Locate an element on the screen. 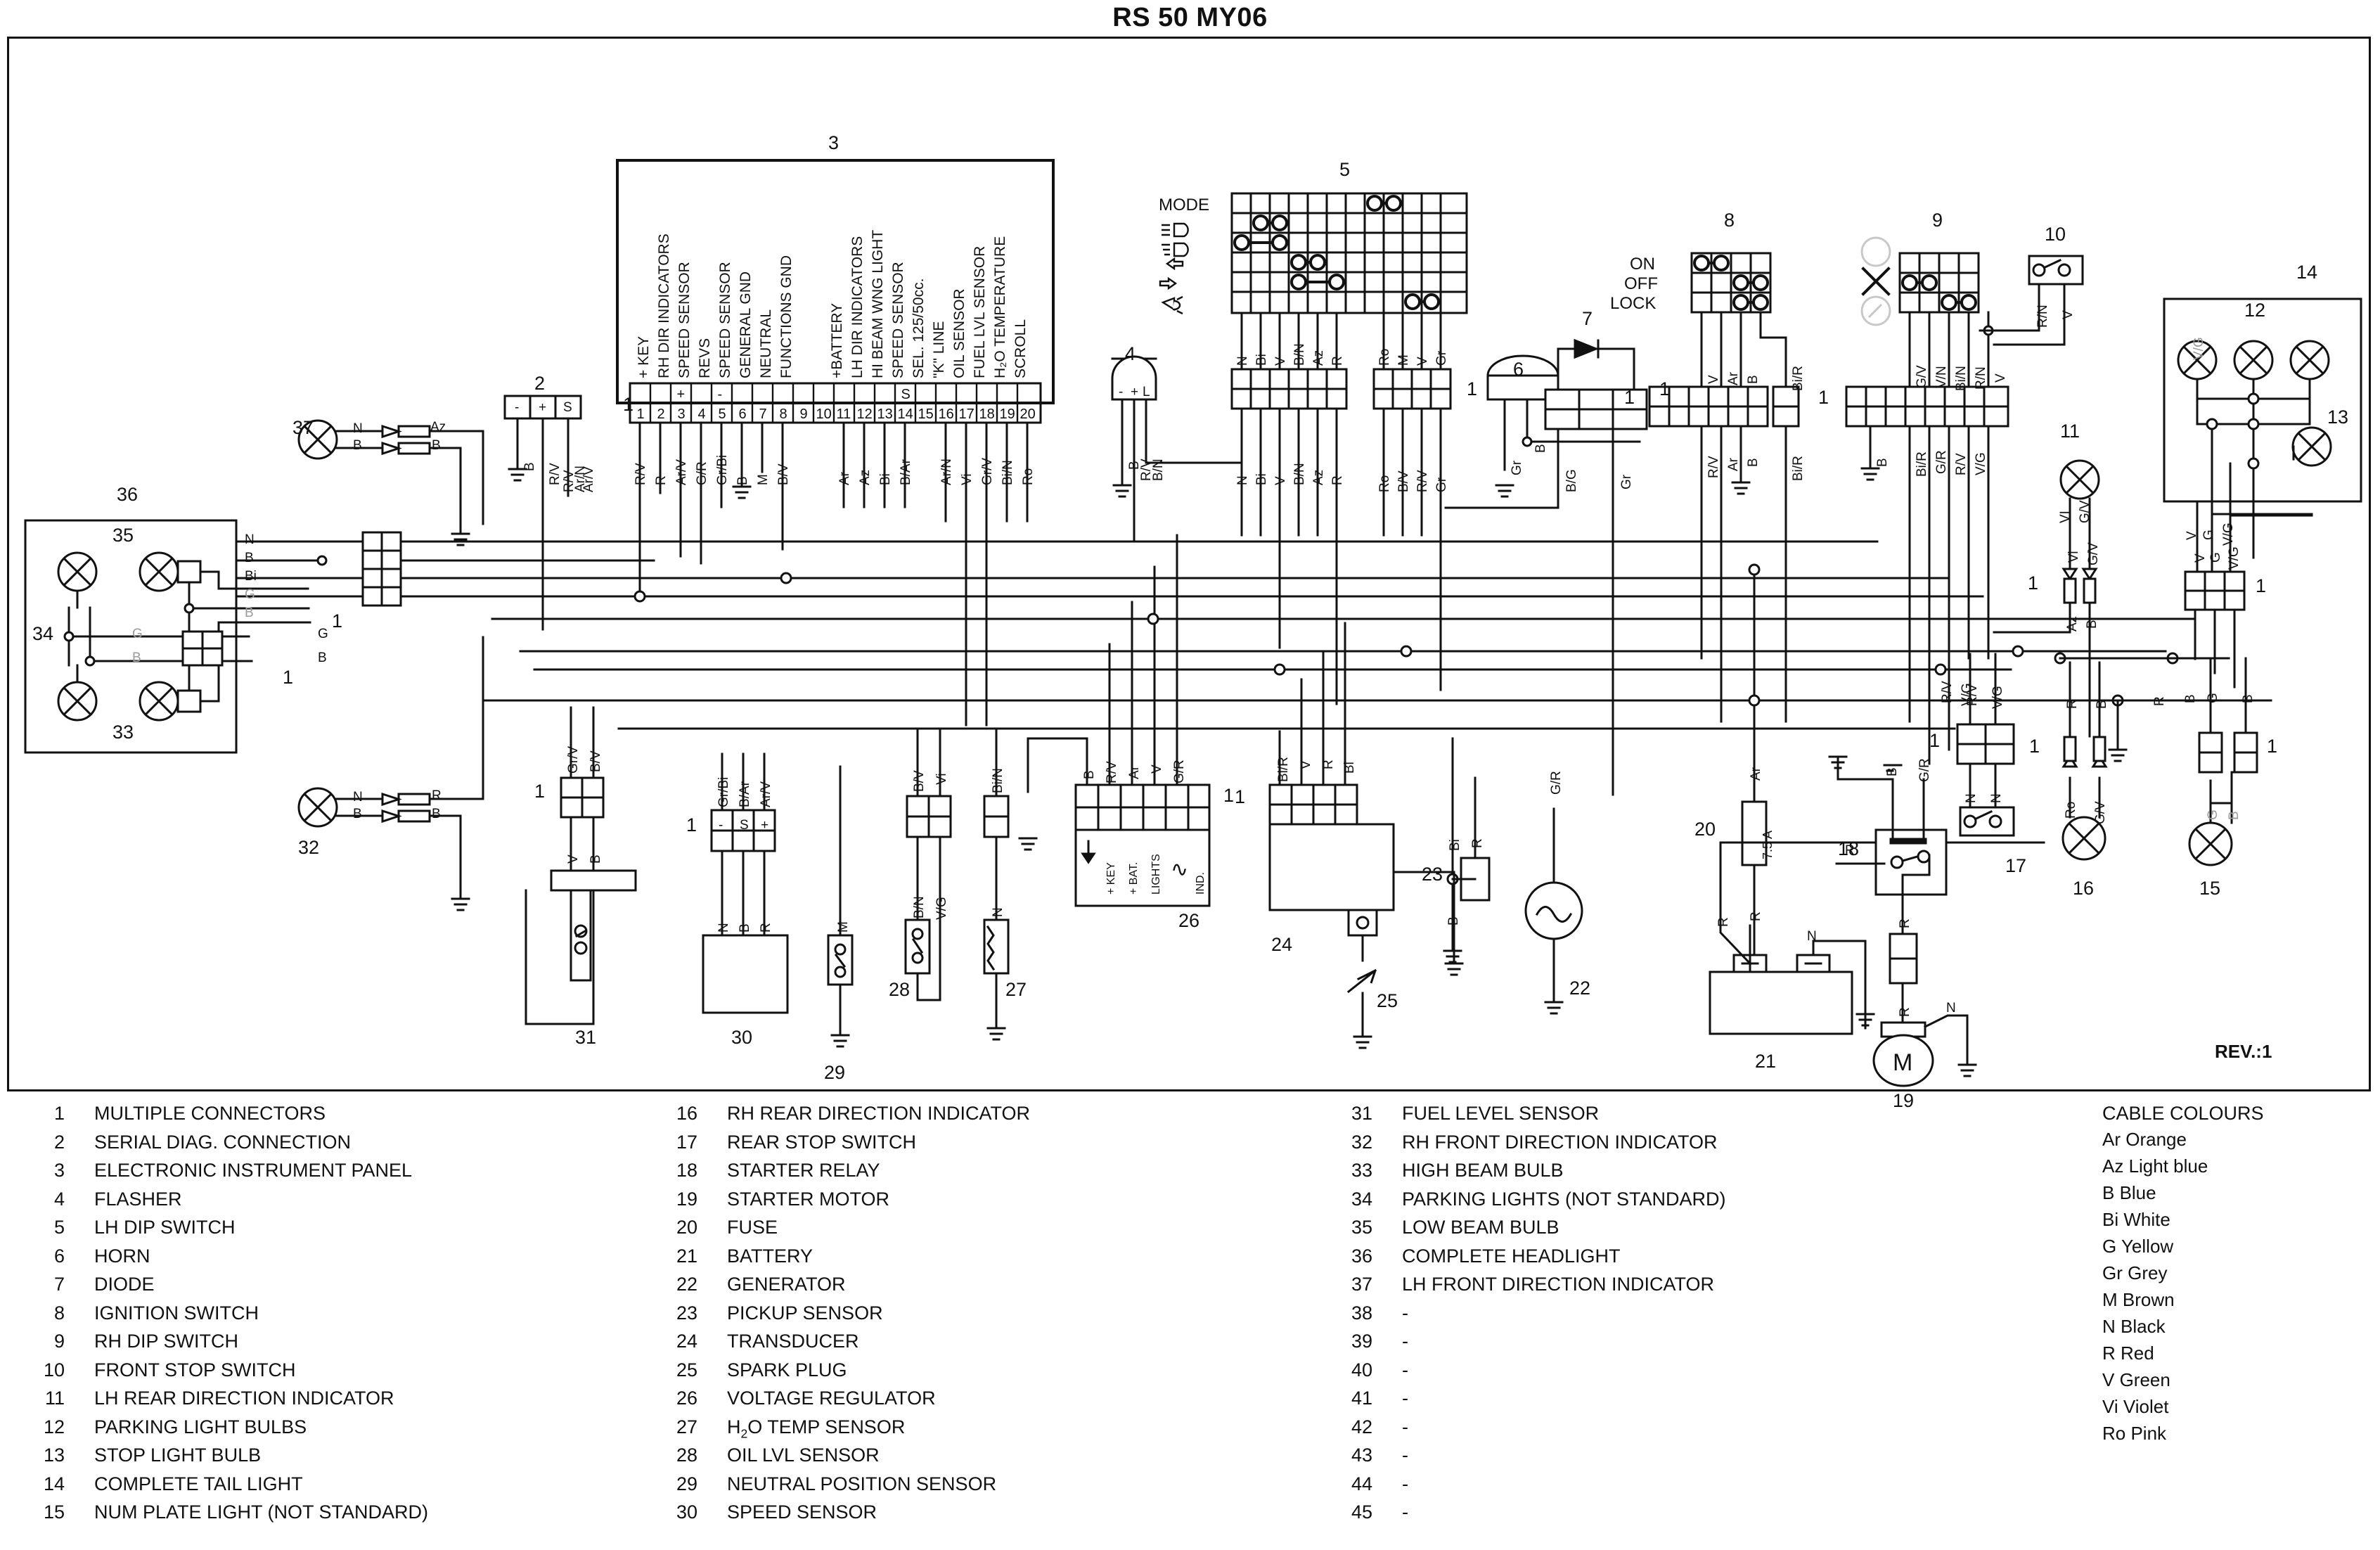  rearstop-wire-vg: V/G is located at coordinates (1998, 697).